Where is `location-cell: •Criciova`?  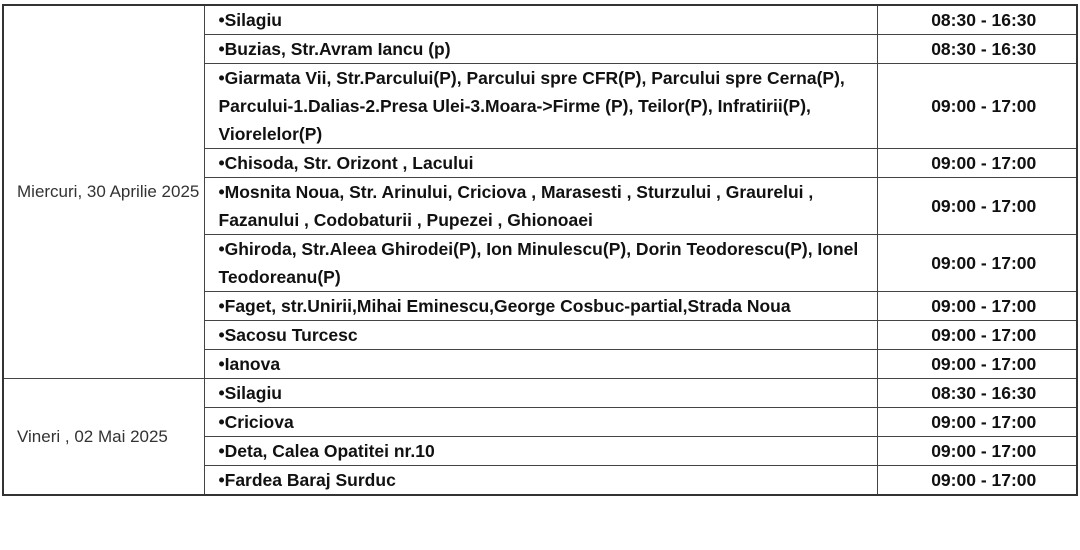
location-cell: •Criciova is located at coordinates (540, 422).